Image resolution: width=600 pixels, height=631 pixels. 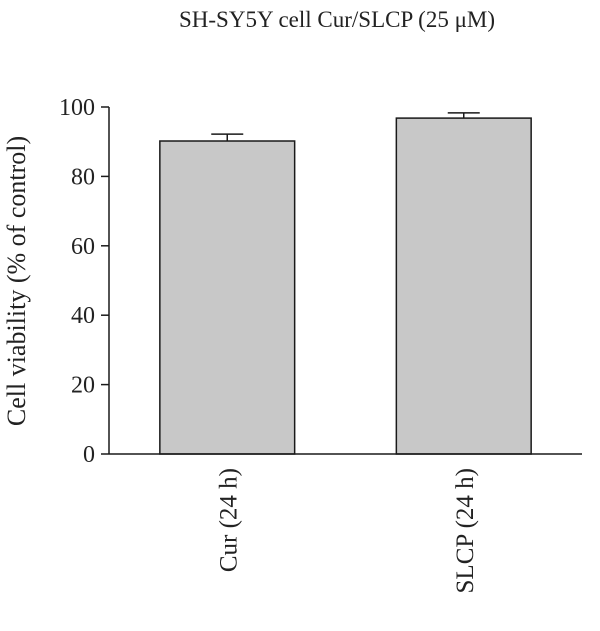 I want to click on y-tick-label: 80, so click(x=83, y=177).